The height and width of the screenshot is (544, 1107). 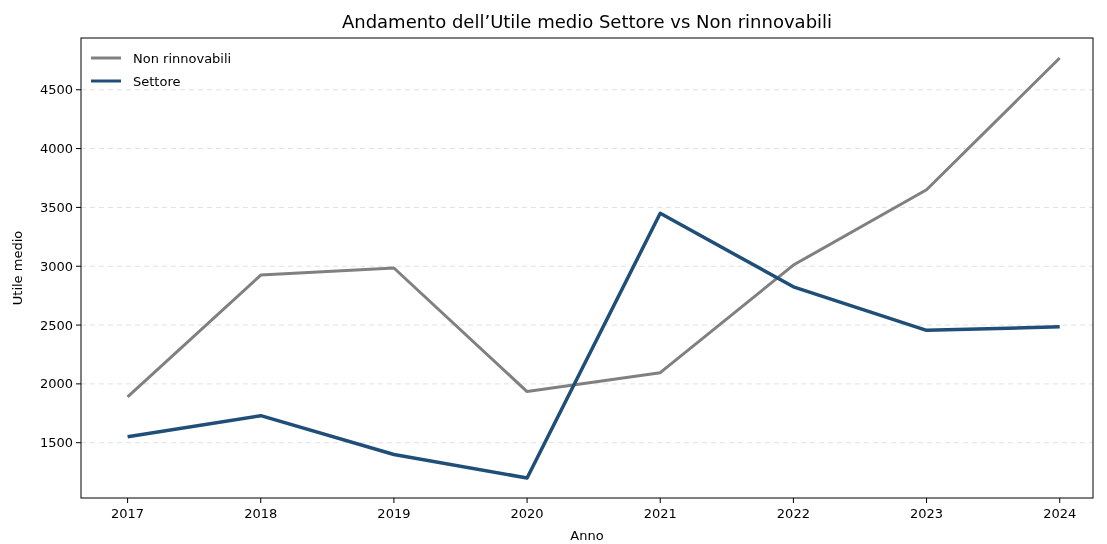 What do you see at coordinates (394, 513) in the screenshot?
I see `x-tick-label: 2019` at bounding box center [394, 513].